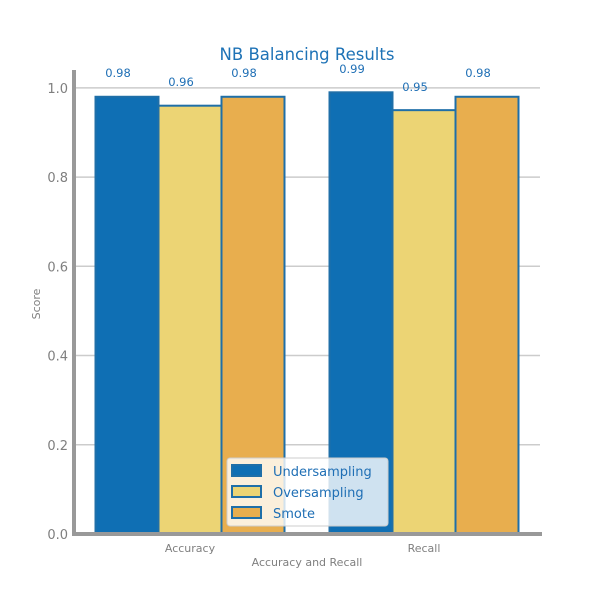 The width and height of the screenshot is (600, 605). What do you see at coordinates (424, 322) in the screenshot?
I see `bar-oversampling-recall` at bounding box center [424, 322].